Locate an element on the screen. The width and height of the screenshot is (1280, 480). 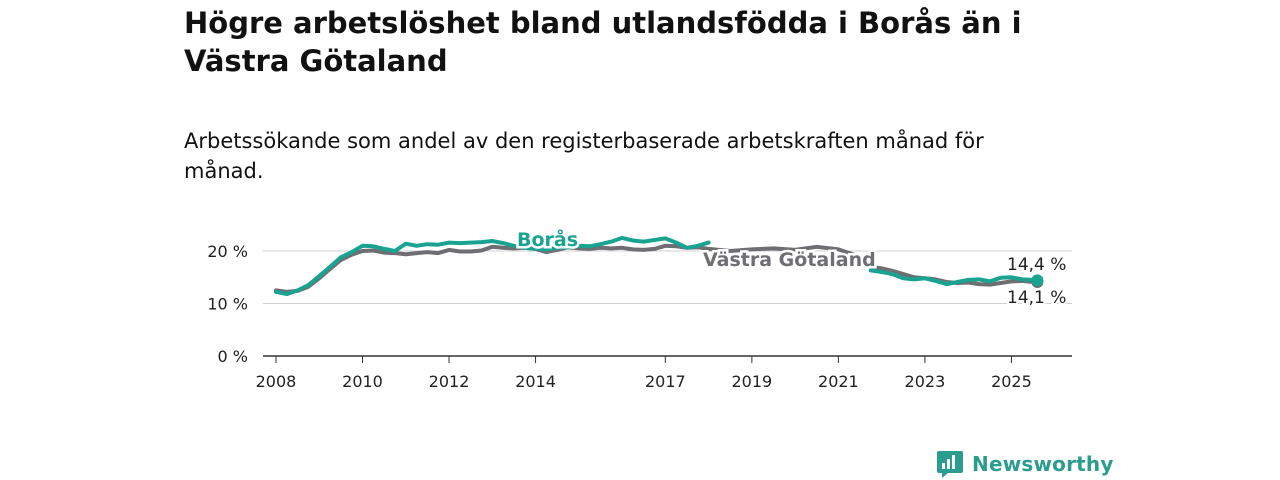
series-lines is located at coordinates (659, 266).